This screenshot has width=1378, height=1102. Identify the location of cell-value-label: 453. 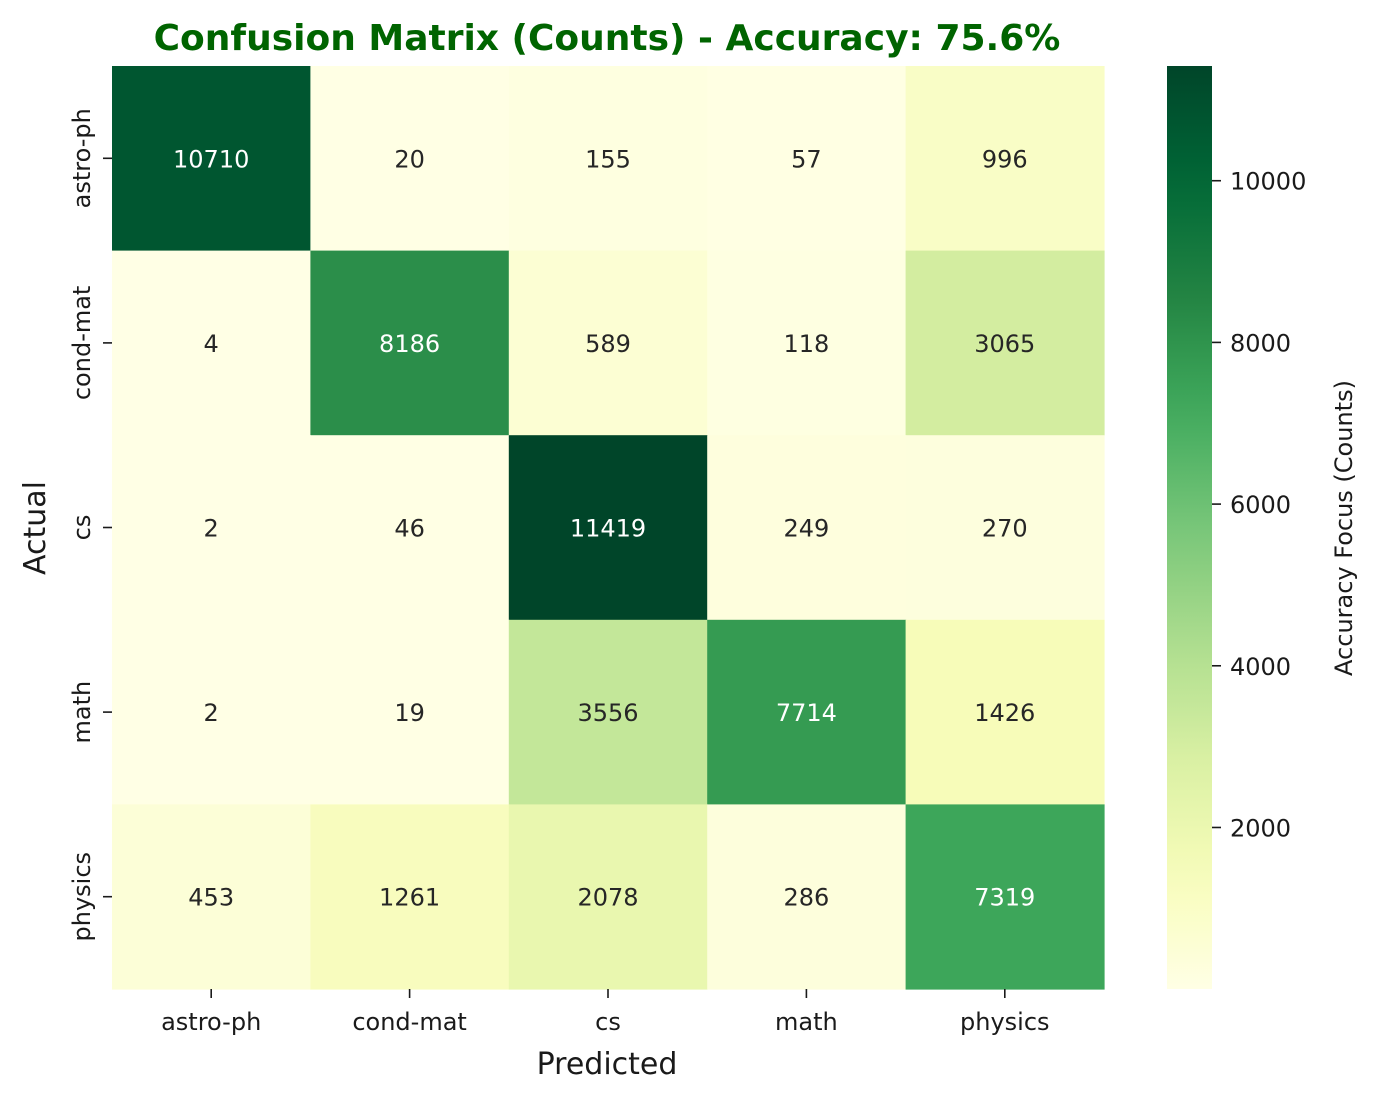
(211, 898).